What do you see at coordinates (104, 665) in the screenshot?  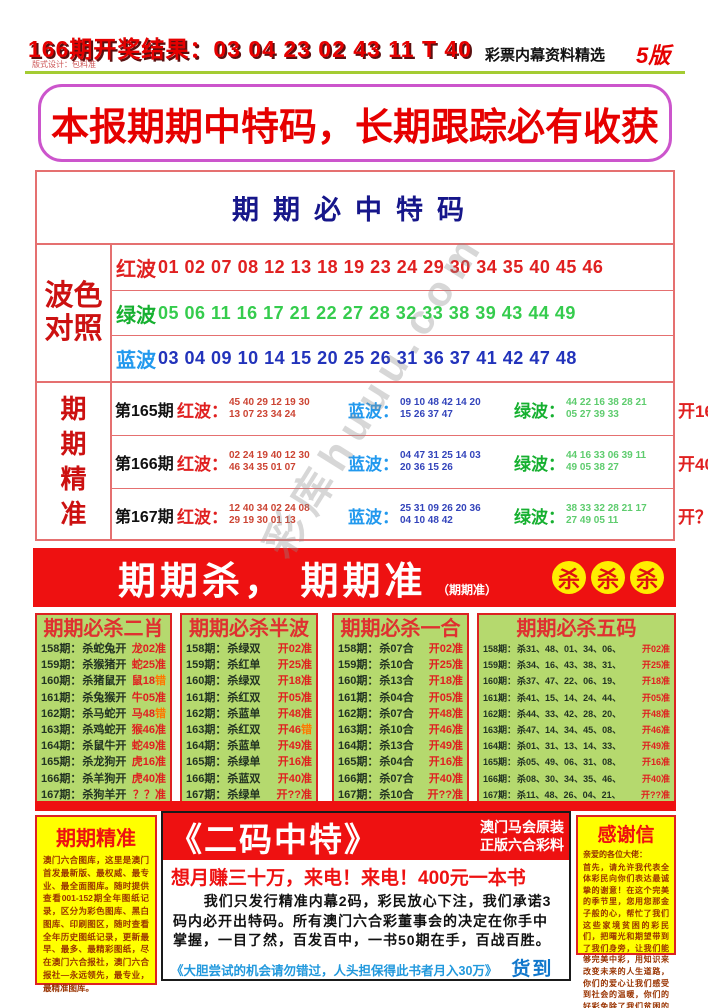 I see `kill-body: 杀猴猪开` at bounding box center [104, 665].